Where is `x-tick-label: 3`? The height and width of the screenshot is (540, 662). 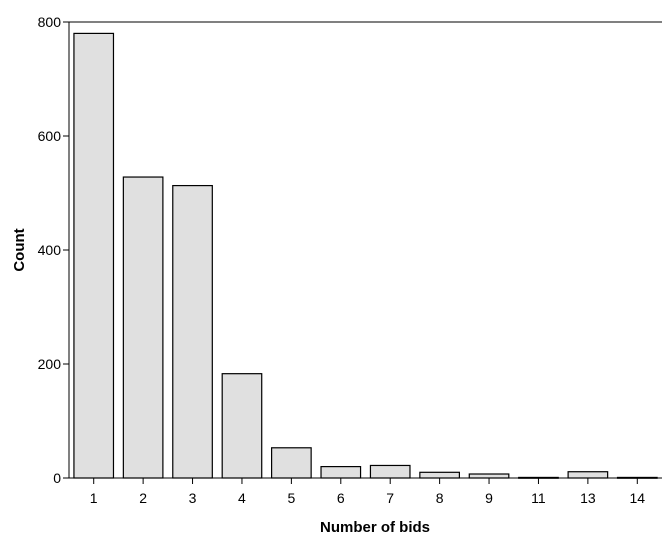 x-tick-label: 3 is located at coordinates (193, 498).